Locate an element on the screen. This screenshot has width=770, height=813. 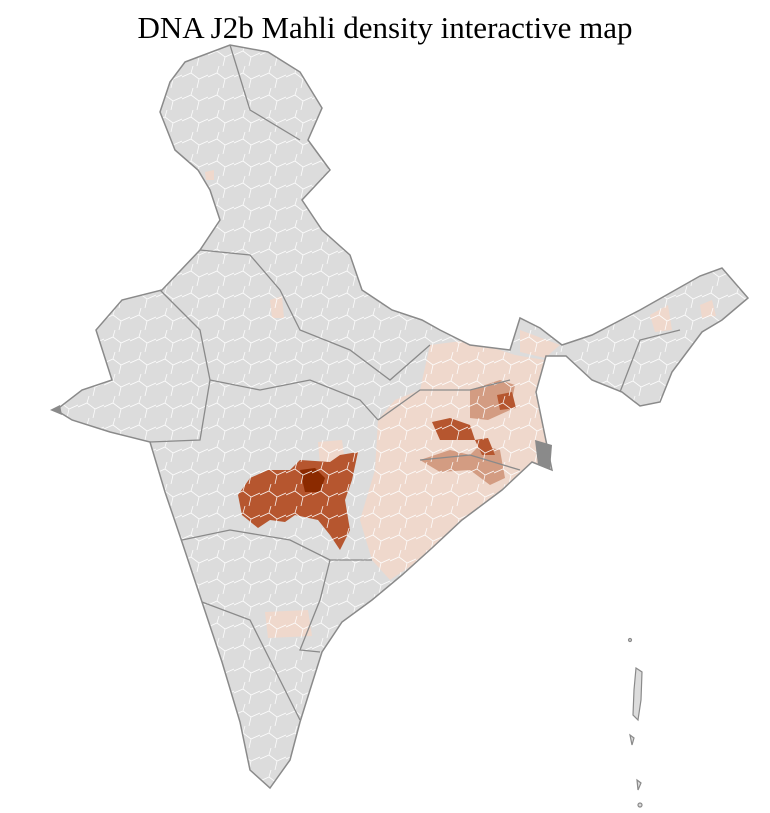
andaman-nicobar-islands is located at coordinates (635, 722).